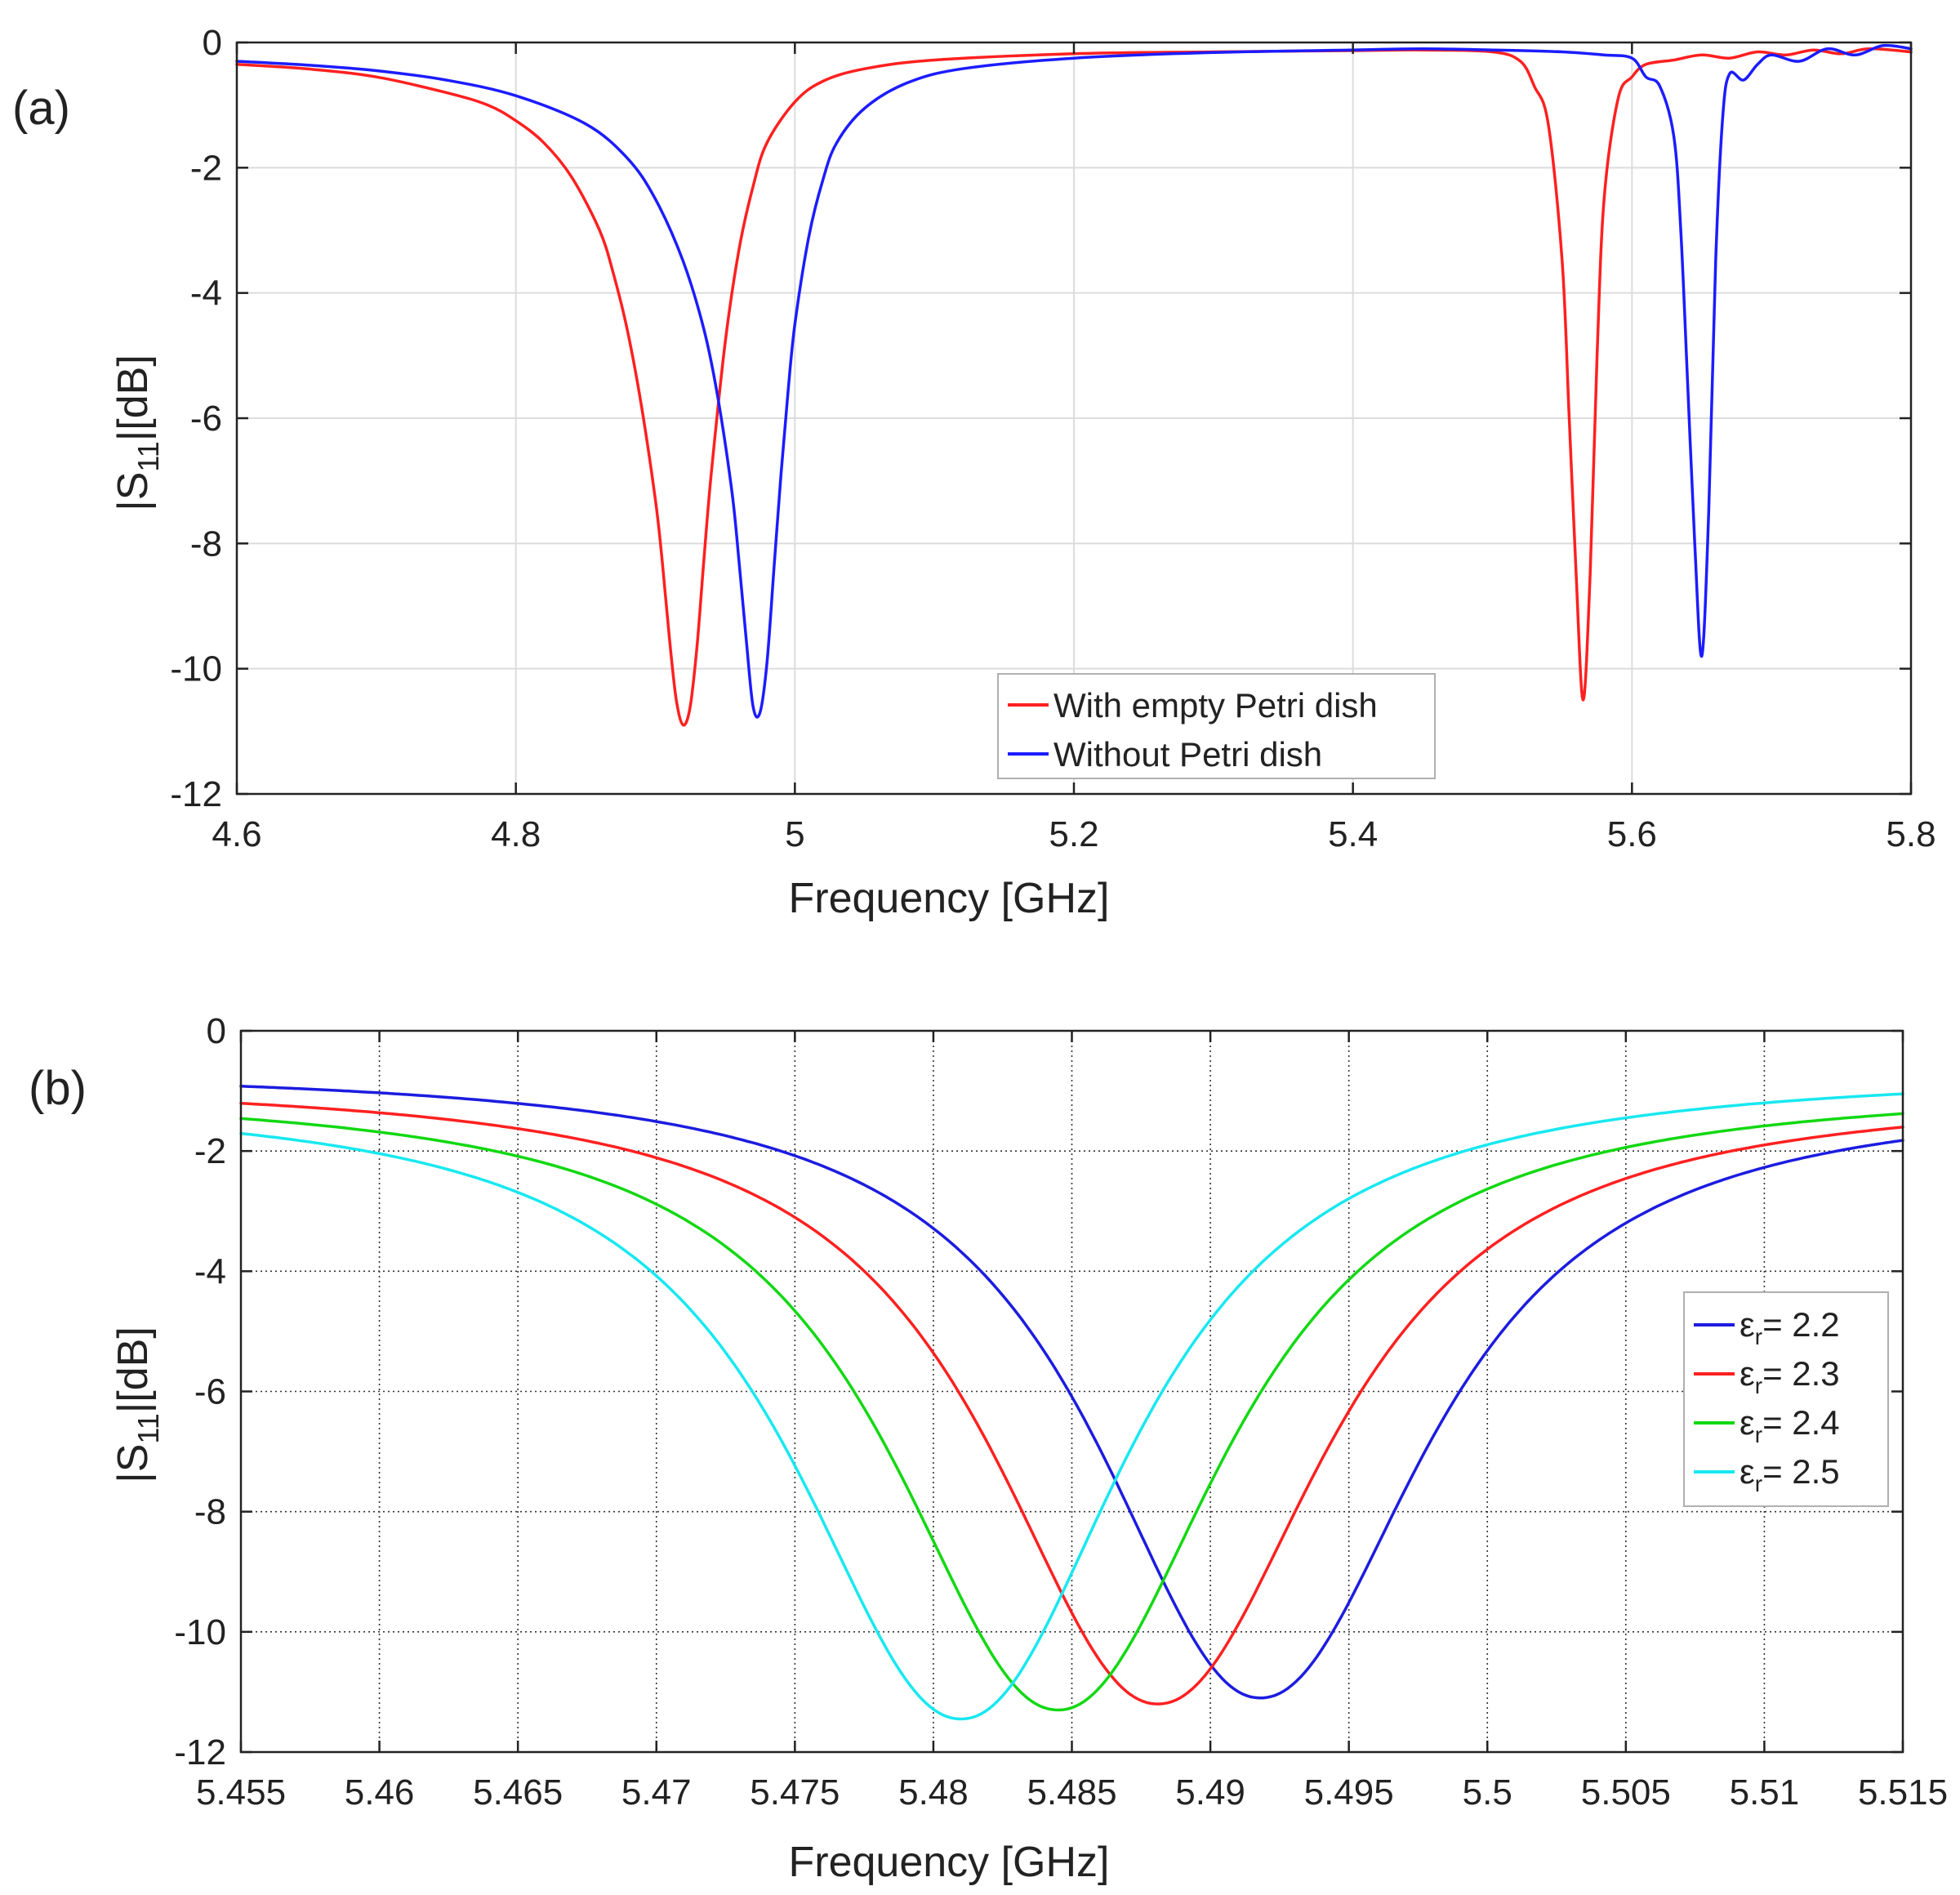  Describe the element at coordinates (1801, 1324) in the screenshot. I see `legend-value: = 2.2` at that location.